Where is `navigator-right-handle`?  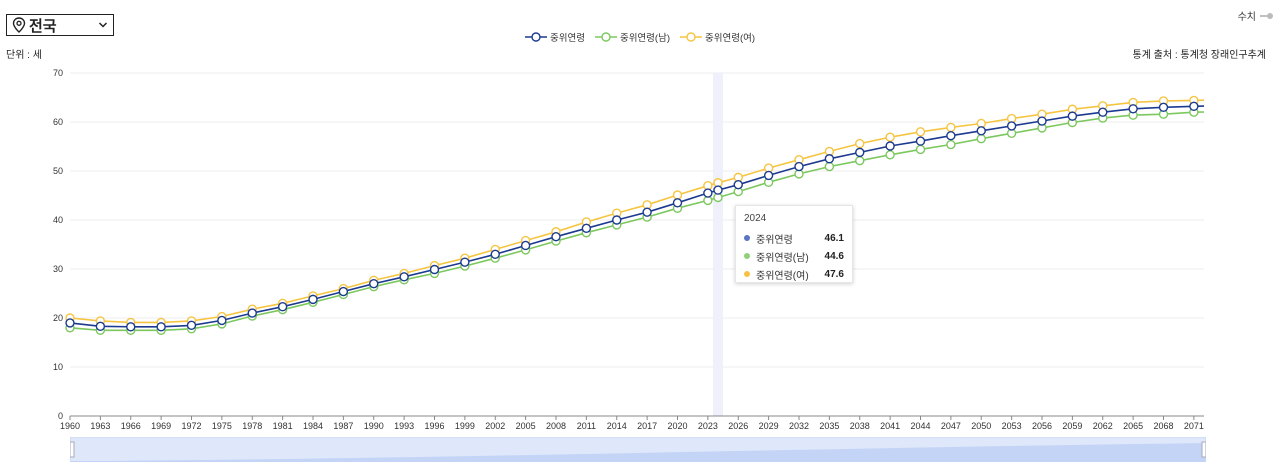
navigator-right-handle is located at coordinates (1203, 449).